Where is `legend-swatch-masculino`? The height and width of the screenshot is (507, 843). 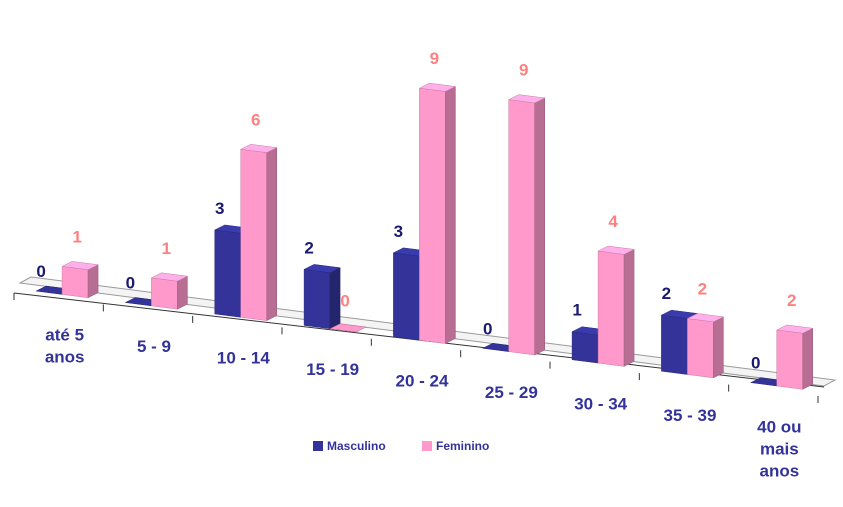 legend-swatch-masculino is located at coordinates (318, 446).